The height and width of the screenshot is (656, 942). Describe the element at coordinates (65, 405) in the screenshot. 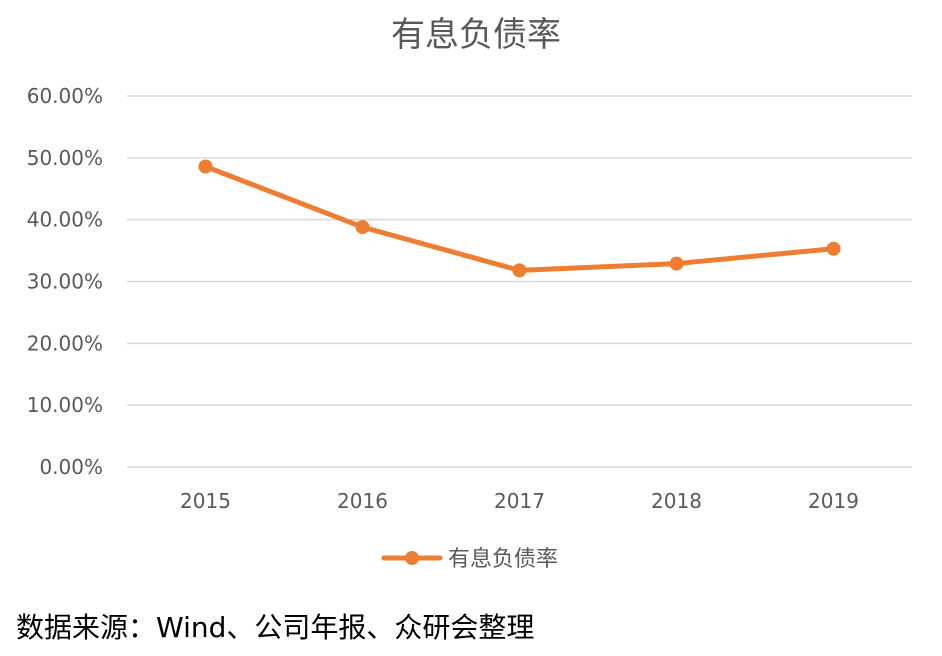

I see `y-tick-label: 10.00%` at that location.